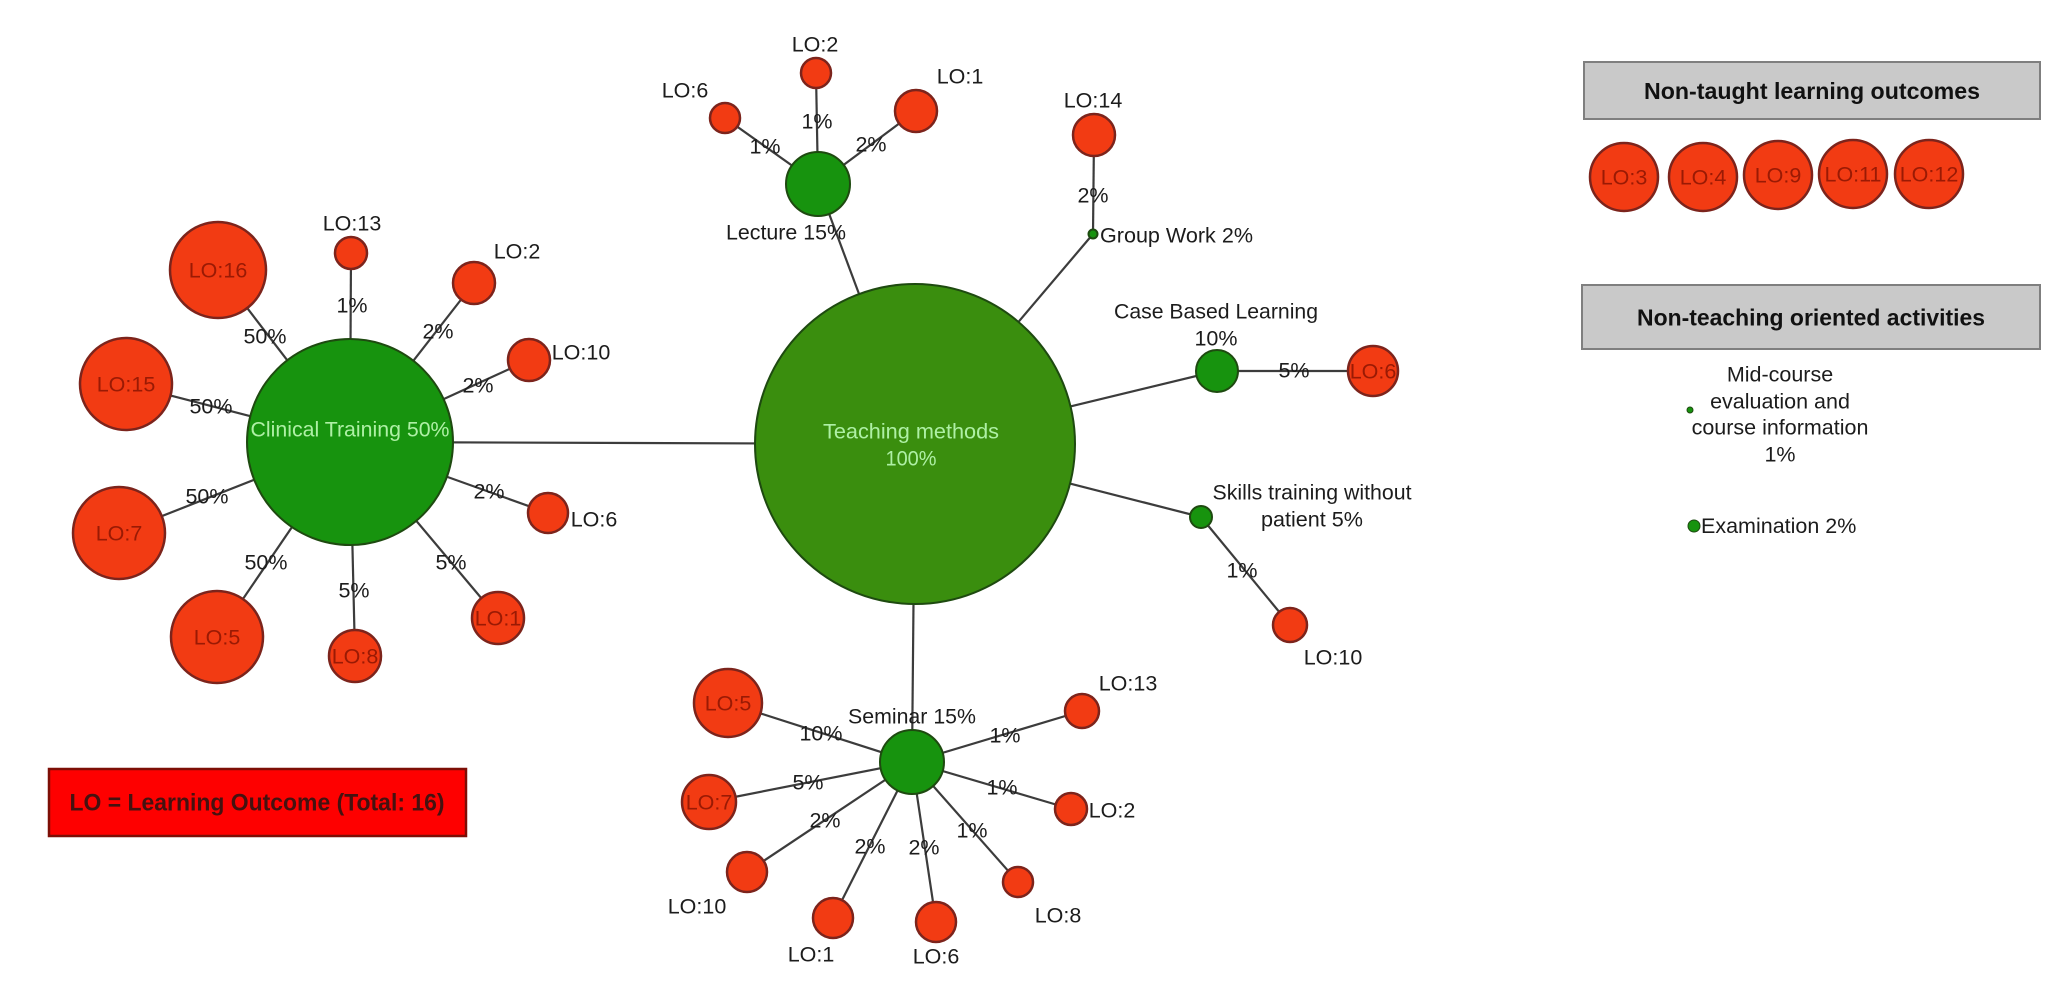 The image size is (2059, 1006). Describe the element at coordinates (1703, 178) in the screenshot. I see `svg-text: LO:4` at that location.